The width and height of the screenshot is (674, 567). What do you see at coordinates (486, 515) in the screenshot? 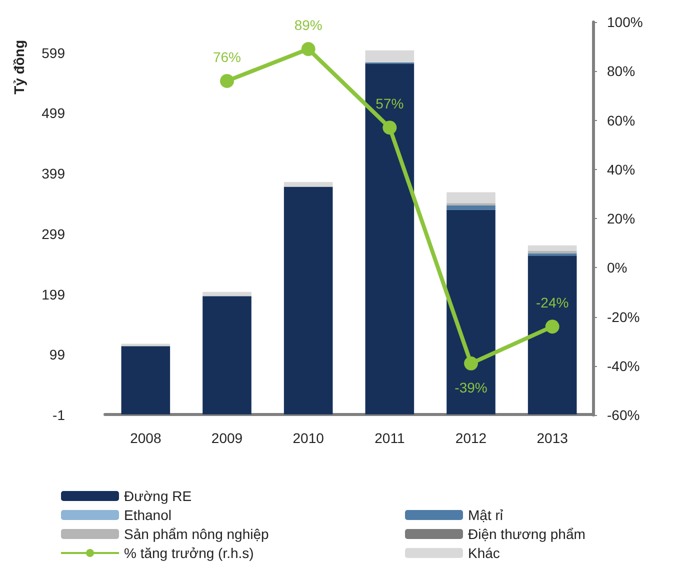
I see `legend-label: Mật rỉ` at bounding box center [486, 515].